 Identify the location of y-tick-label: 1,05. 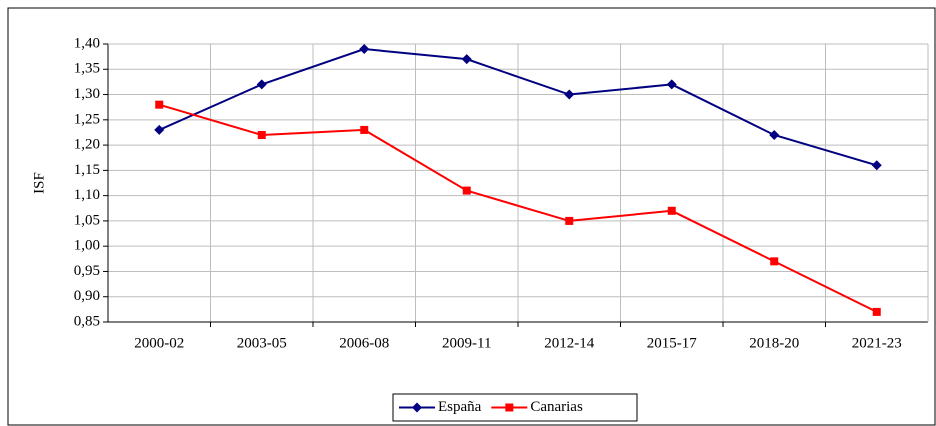
(87, 220).